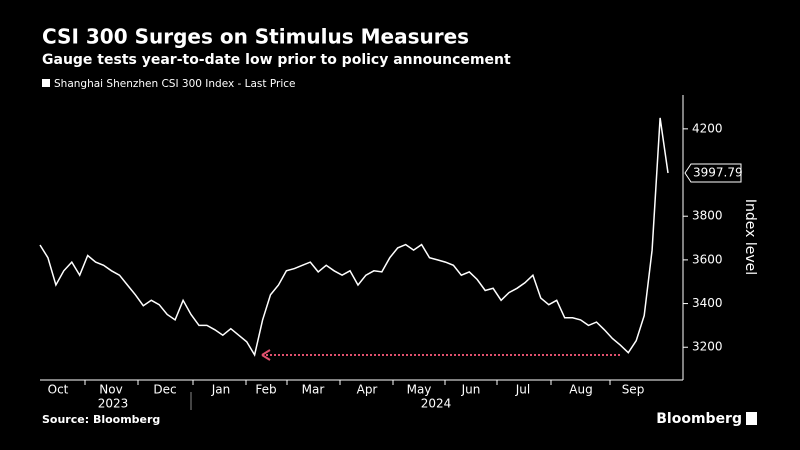 This screenshot has height=450, width=800. I want to click on brand-icon, so click(751, 418).